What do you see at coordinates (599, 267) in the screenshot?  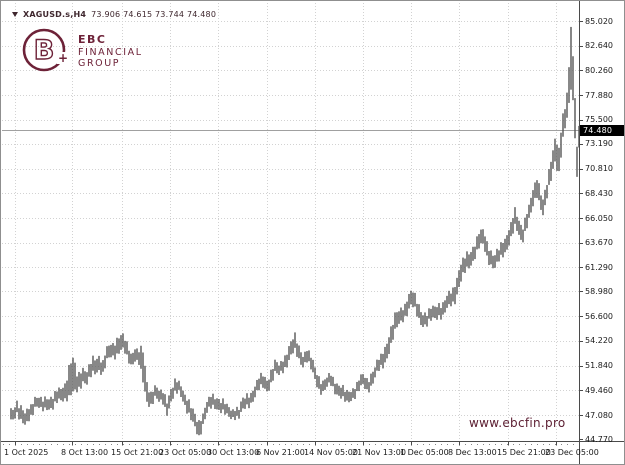 I see `price-tick-label: 61.290` at bounding box center [599, 267].